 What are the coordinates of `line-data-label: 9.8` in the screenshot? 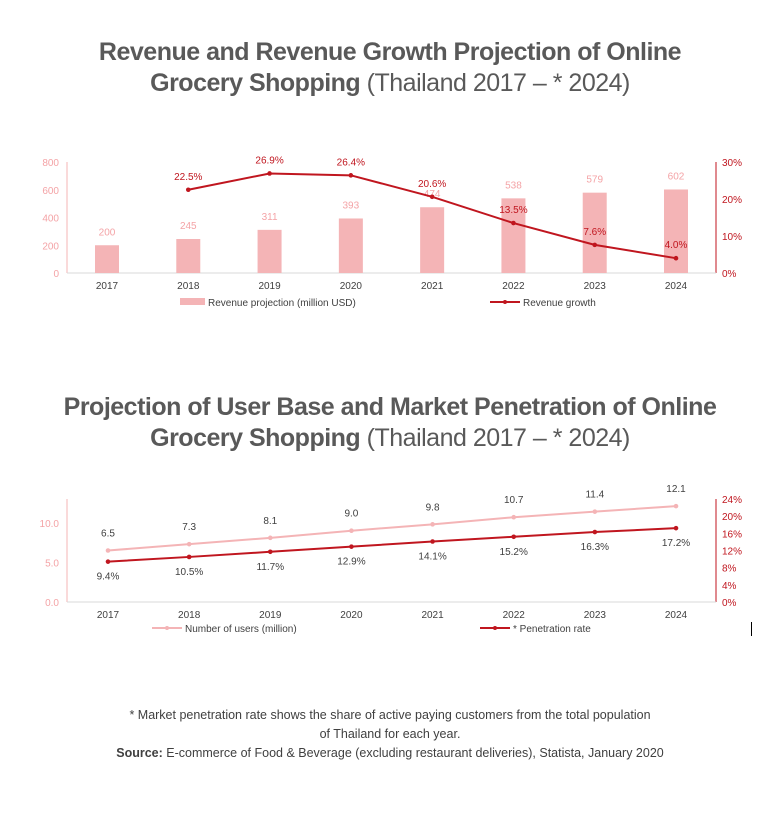 It's located at (433, 507).